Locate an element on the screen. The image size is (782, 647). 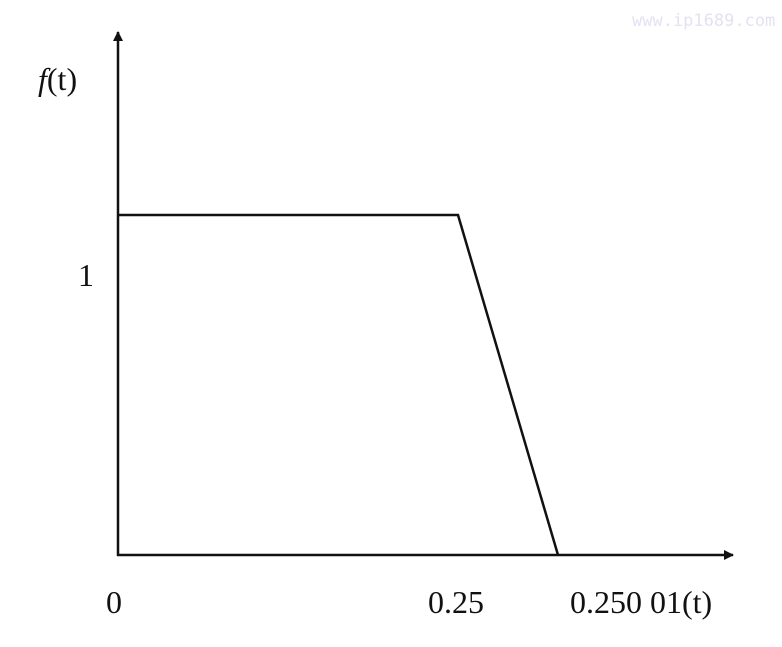
x-tick-label-2: 0.250 01(t) is located at coordinates (641, 602).